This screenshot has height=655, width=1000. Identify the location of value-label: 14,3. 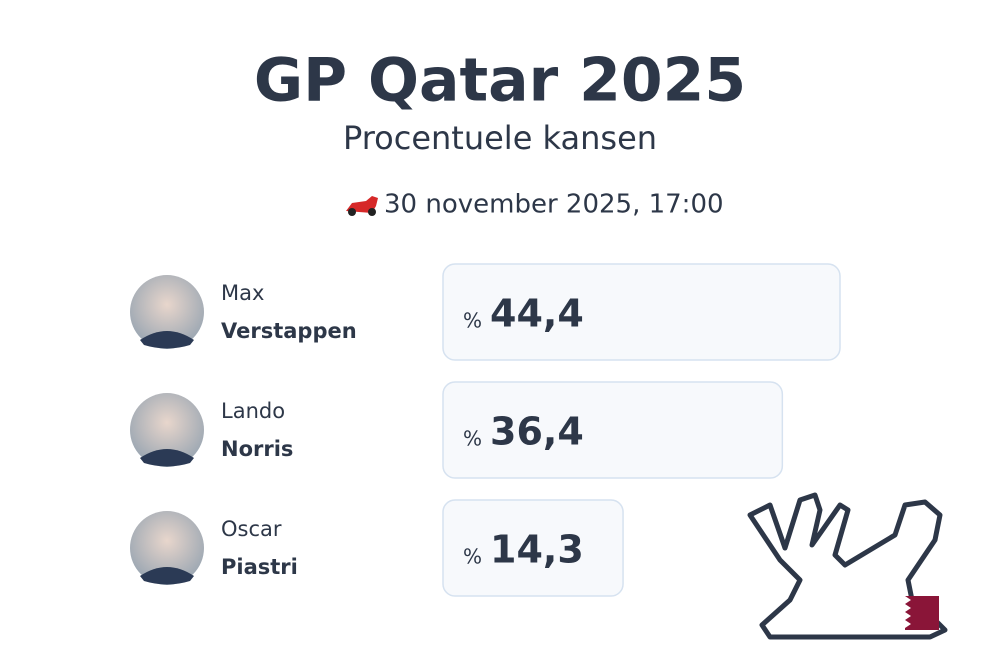
(537, 550).